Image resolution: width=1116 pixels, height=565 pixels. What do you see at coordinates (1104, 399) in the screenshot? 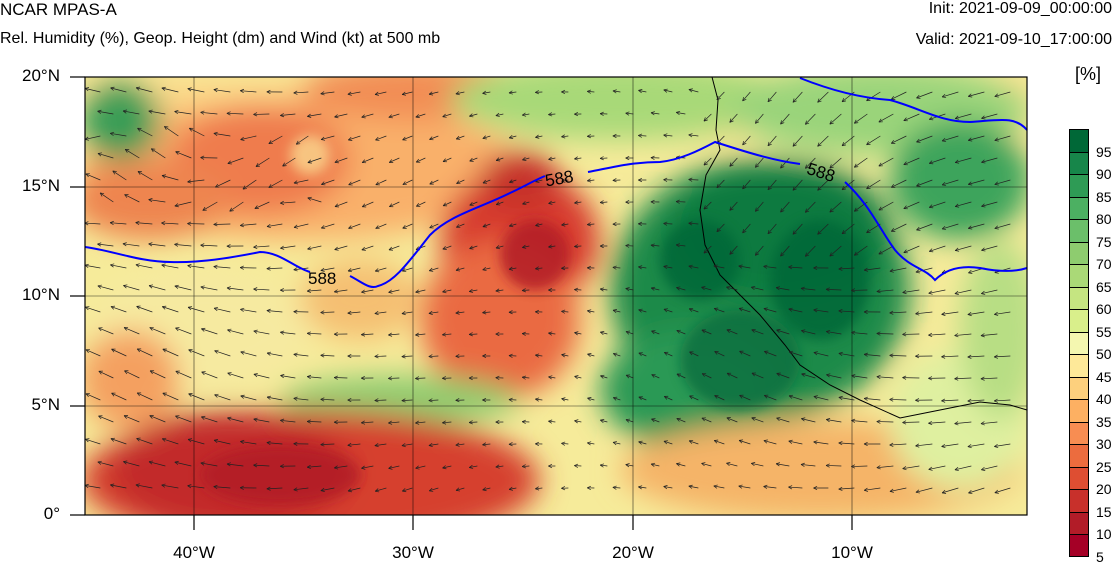
I see `colorbar-tick-label: 40` at bounding box center [1104, 399].